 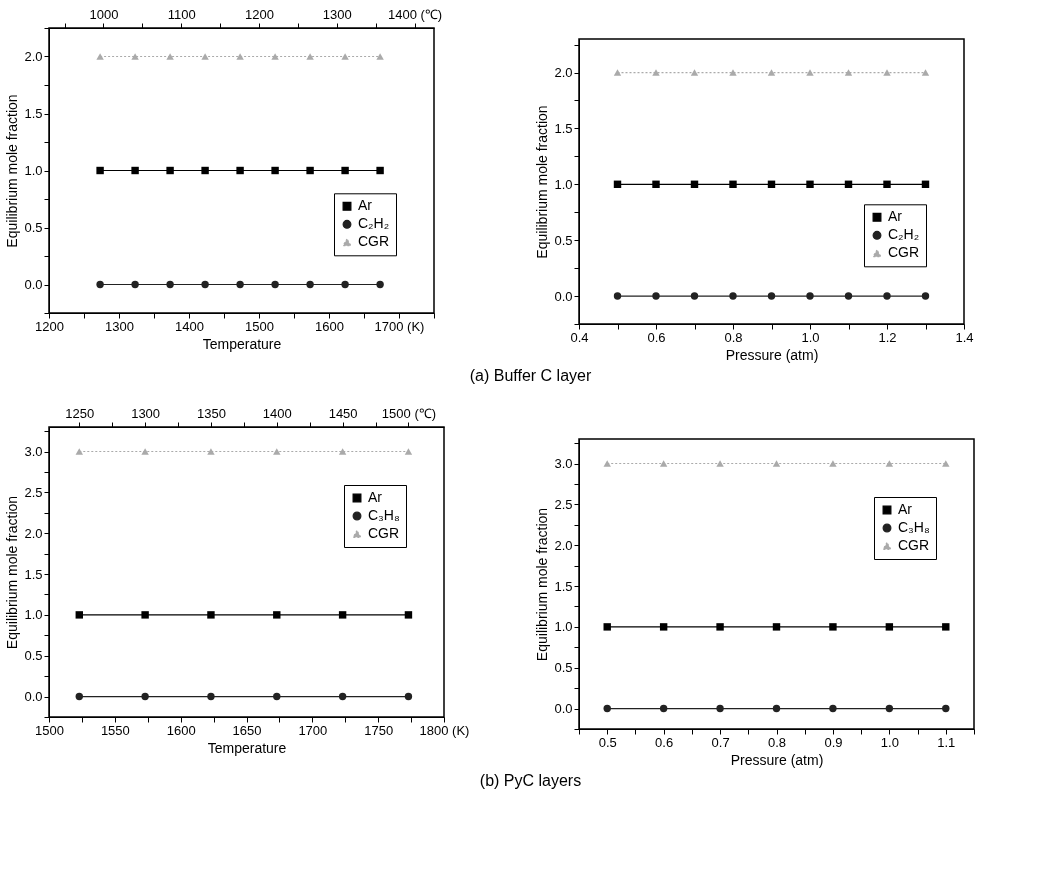 What do you see at coordinates (313, 730) in the screenshot?
I see `x-tick-label: 1700` at bounding box center [313, 730].